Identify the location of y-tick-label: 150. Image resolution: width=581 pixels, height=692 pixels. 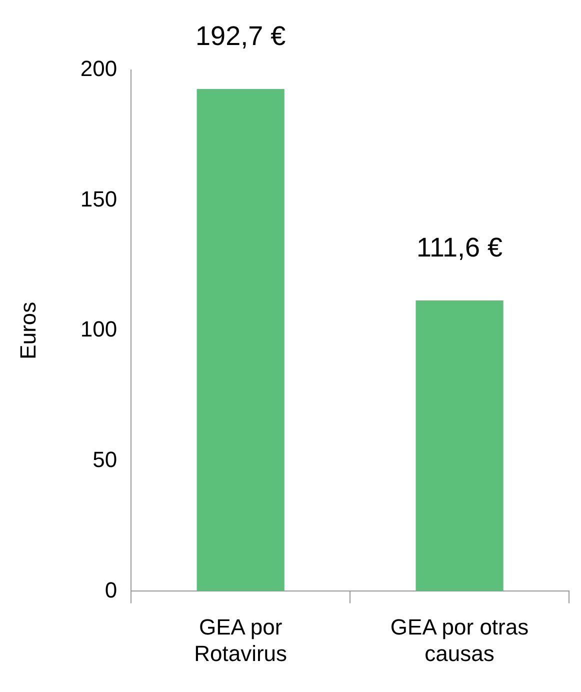
(99, 199).